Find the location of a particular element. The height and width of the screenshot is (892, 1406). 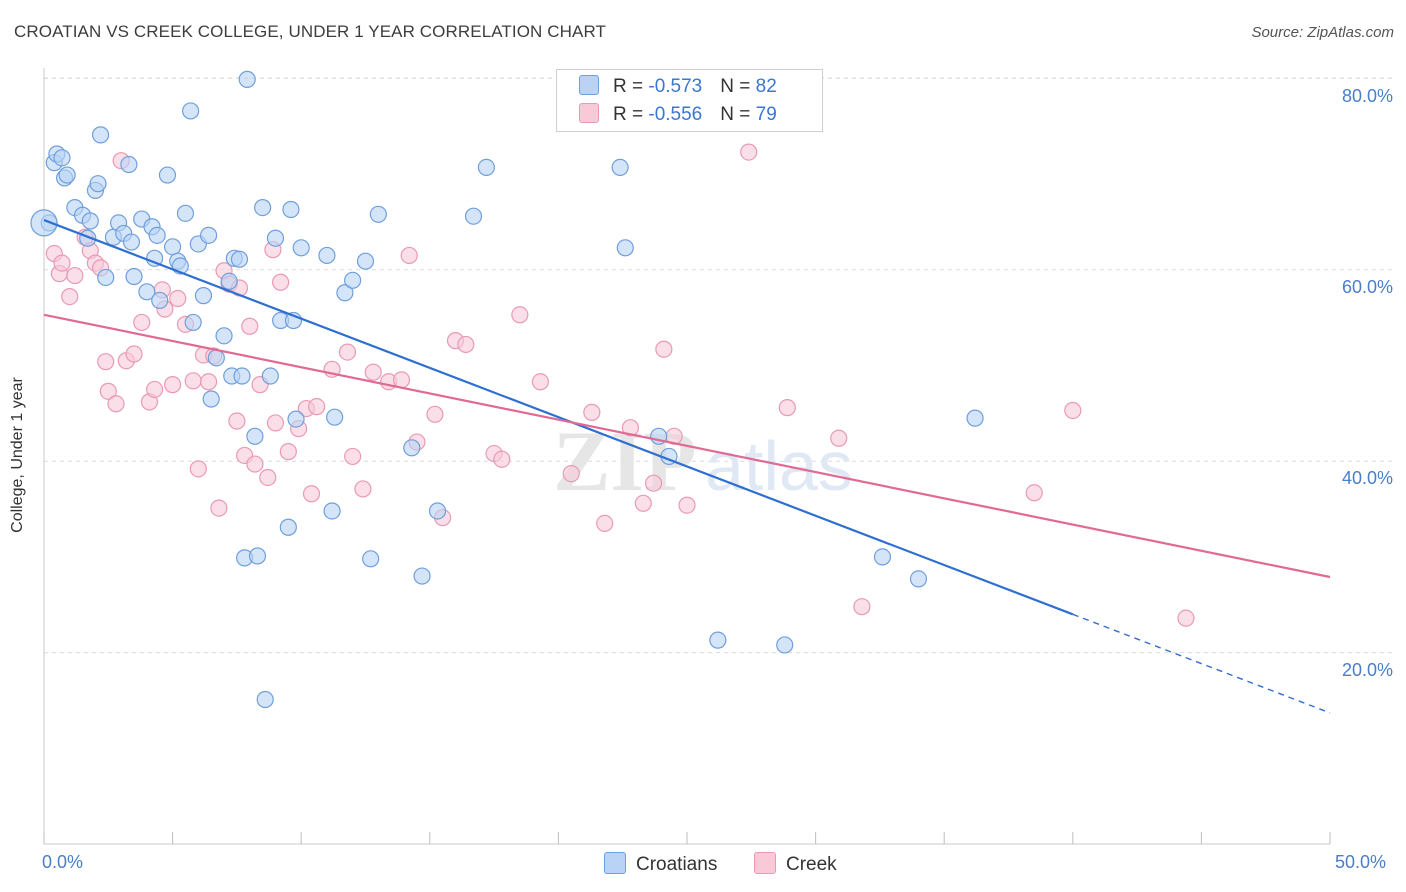

legend-row-creek: R = -0.556 N = 79 is located at coordinates (678, 114).